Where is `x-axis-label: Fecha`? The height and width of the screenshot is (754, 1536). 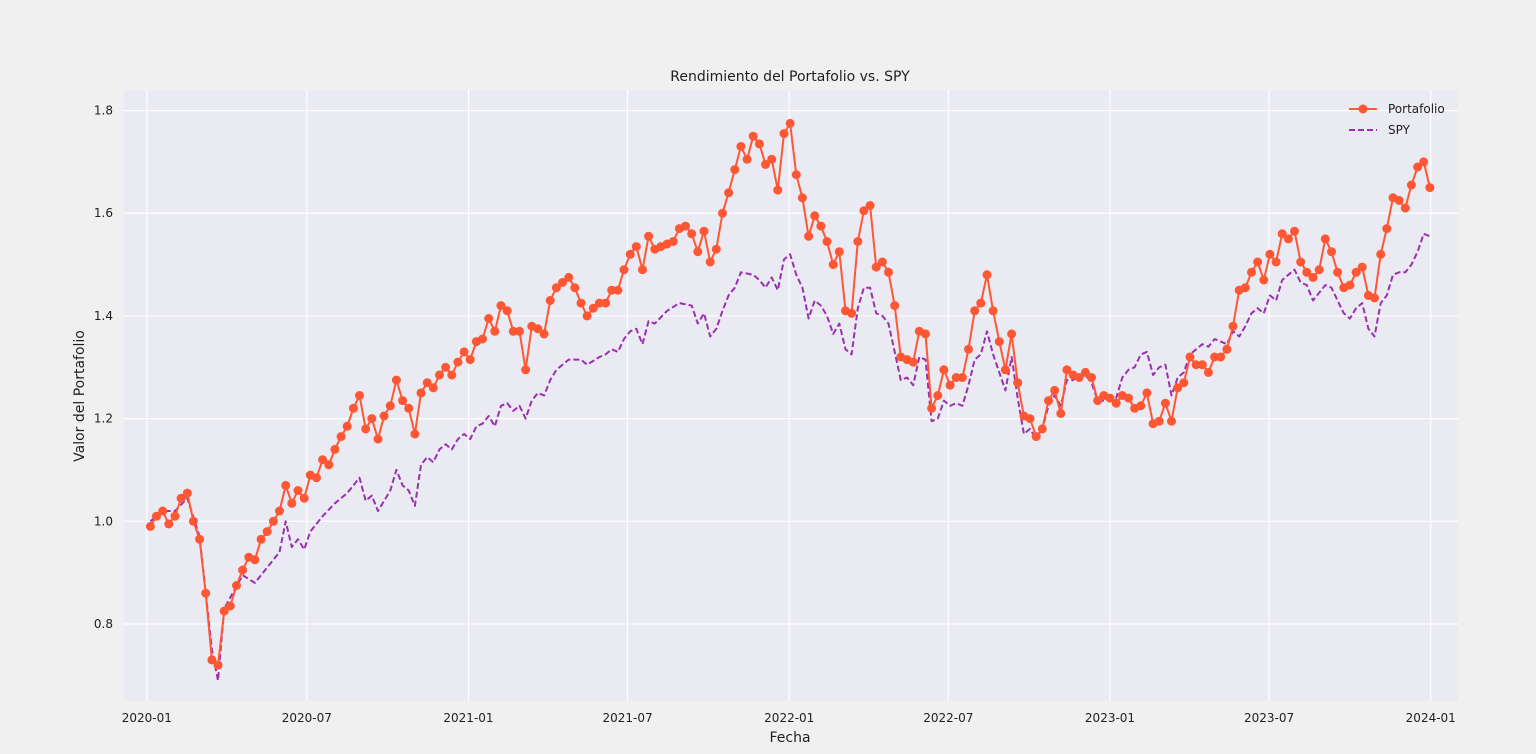 x-axis-label: Fecha is located at coordinates (789, 738).